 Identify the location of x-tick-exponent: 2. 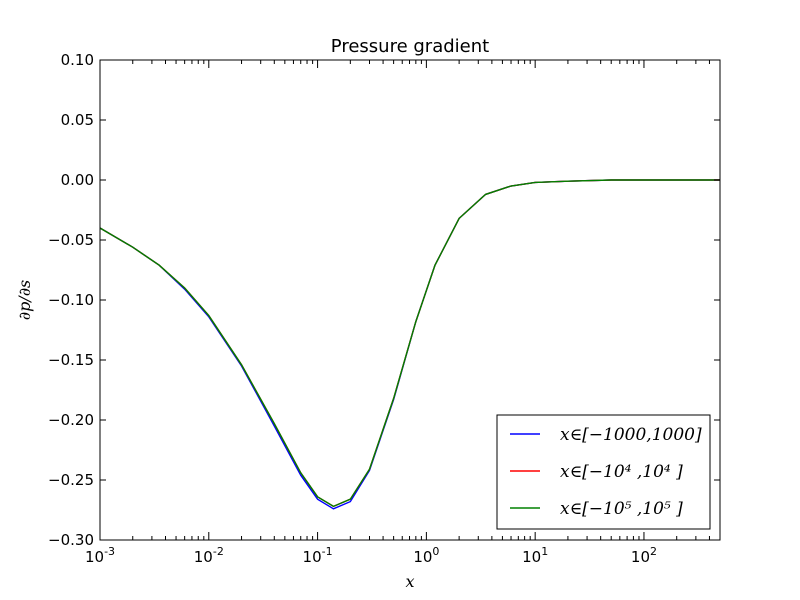
(653, 551).